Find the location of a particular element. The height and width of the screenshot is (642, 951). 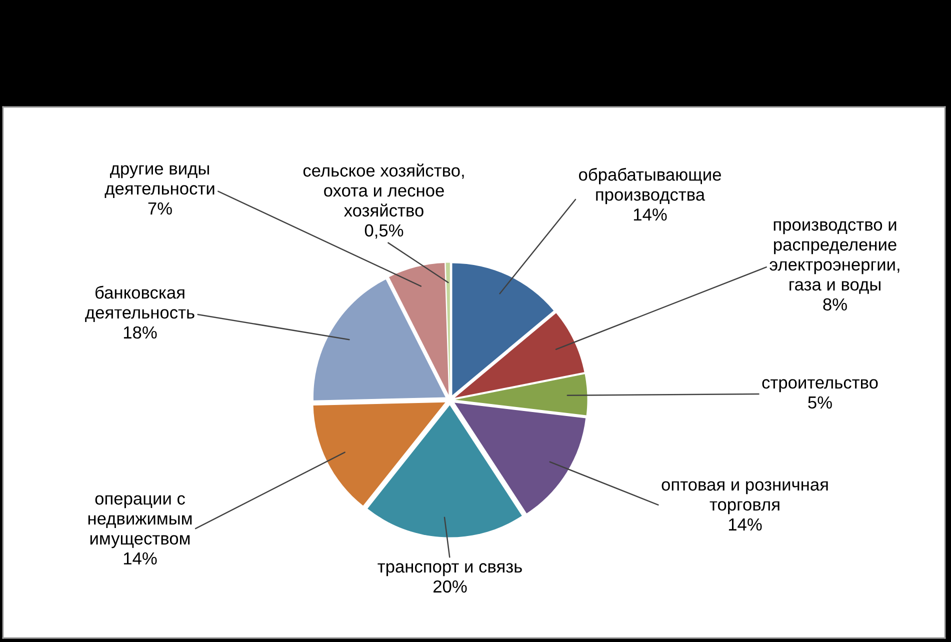

data-label: 5% is located at coordinates (820, 402).